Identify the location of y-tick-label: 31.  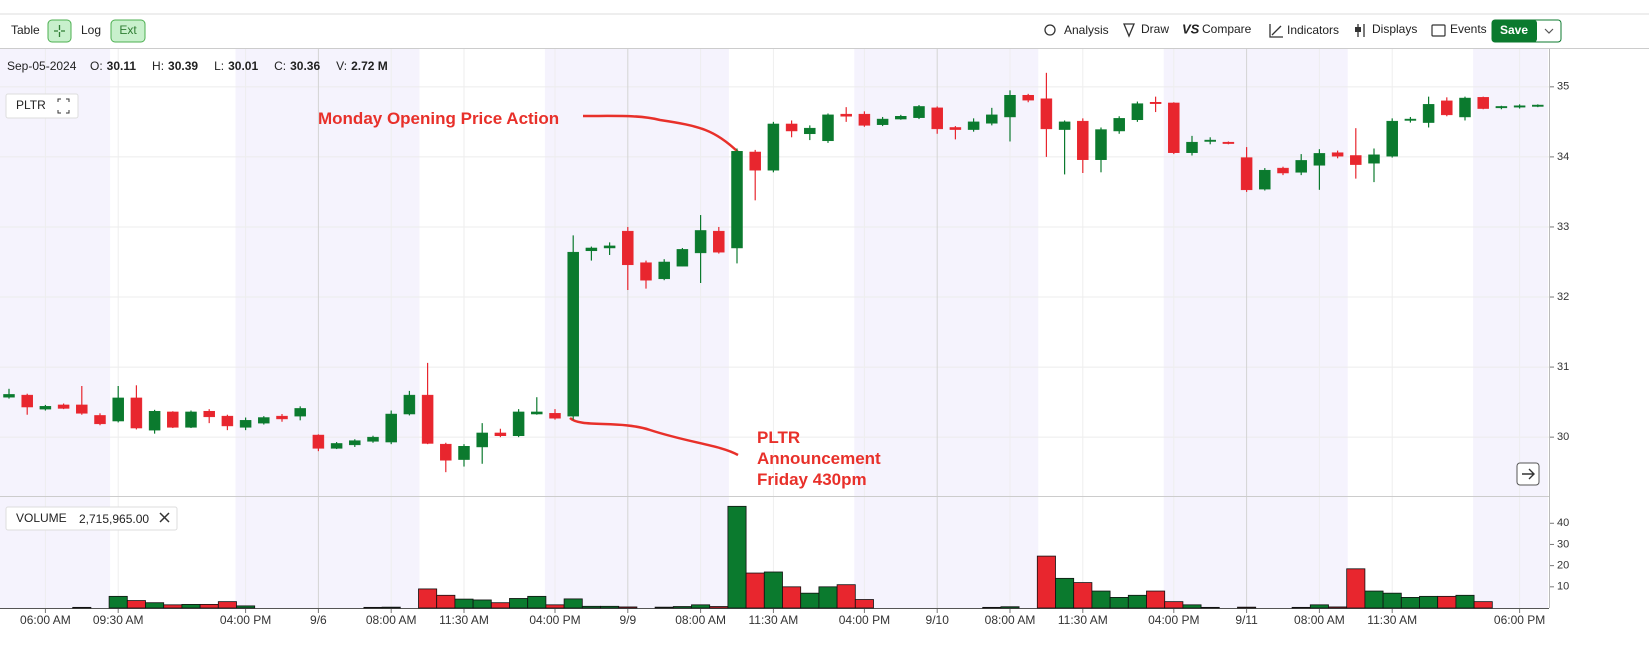
(1563, 367).